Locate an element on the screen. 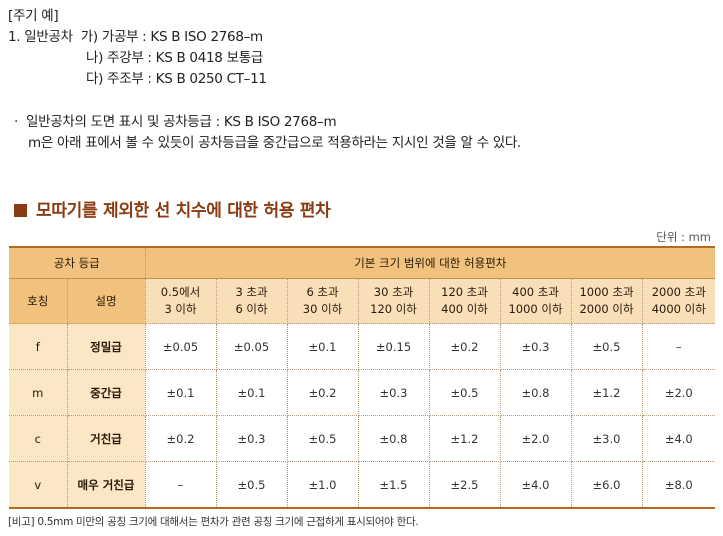 The width and height of the screenshot is (723, 536). notes-bullet-1-text: 일반공차의 도면 표시 및 공차등급 : KS B ISO 2768–m is located at coordinates (181, 122).